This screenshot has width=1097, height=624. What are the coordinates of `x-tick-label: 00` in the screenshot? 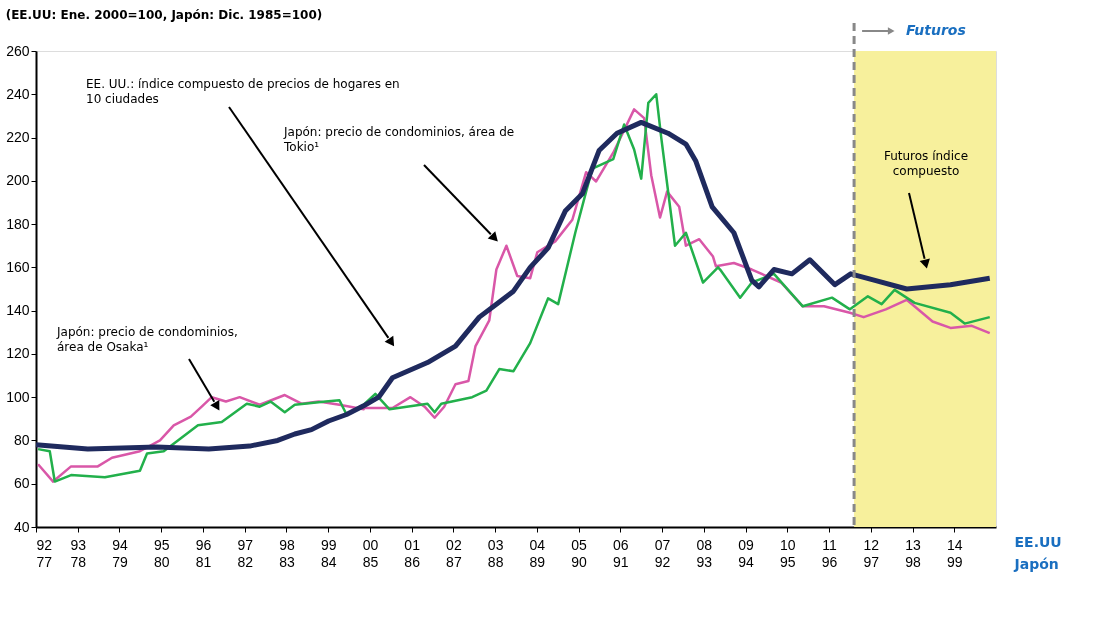 It's located at (370, 544).